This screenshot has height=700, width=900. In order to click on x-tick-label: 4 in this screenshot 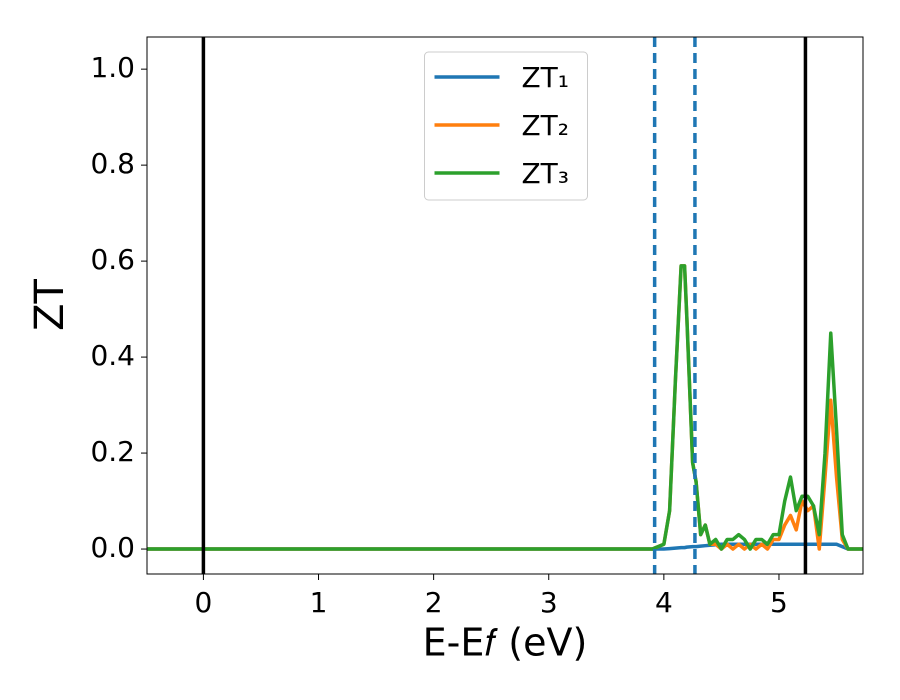, I will do `click(664, 602)`.